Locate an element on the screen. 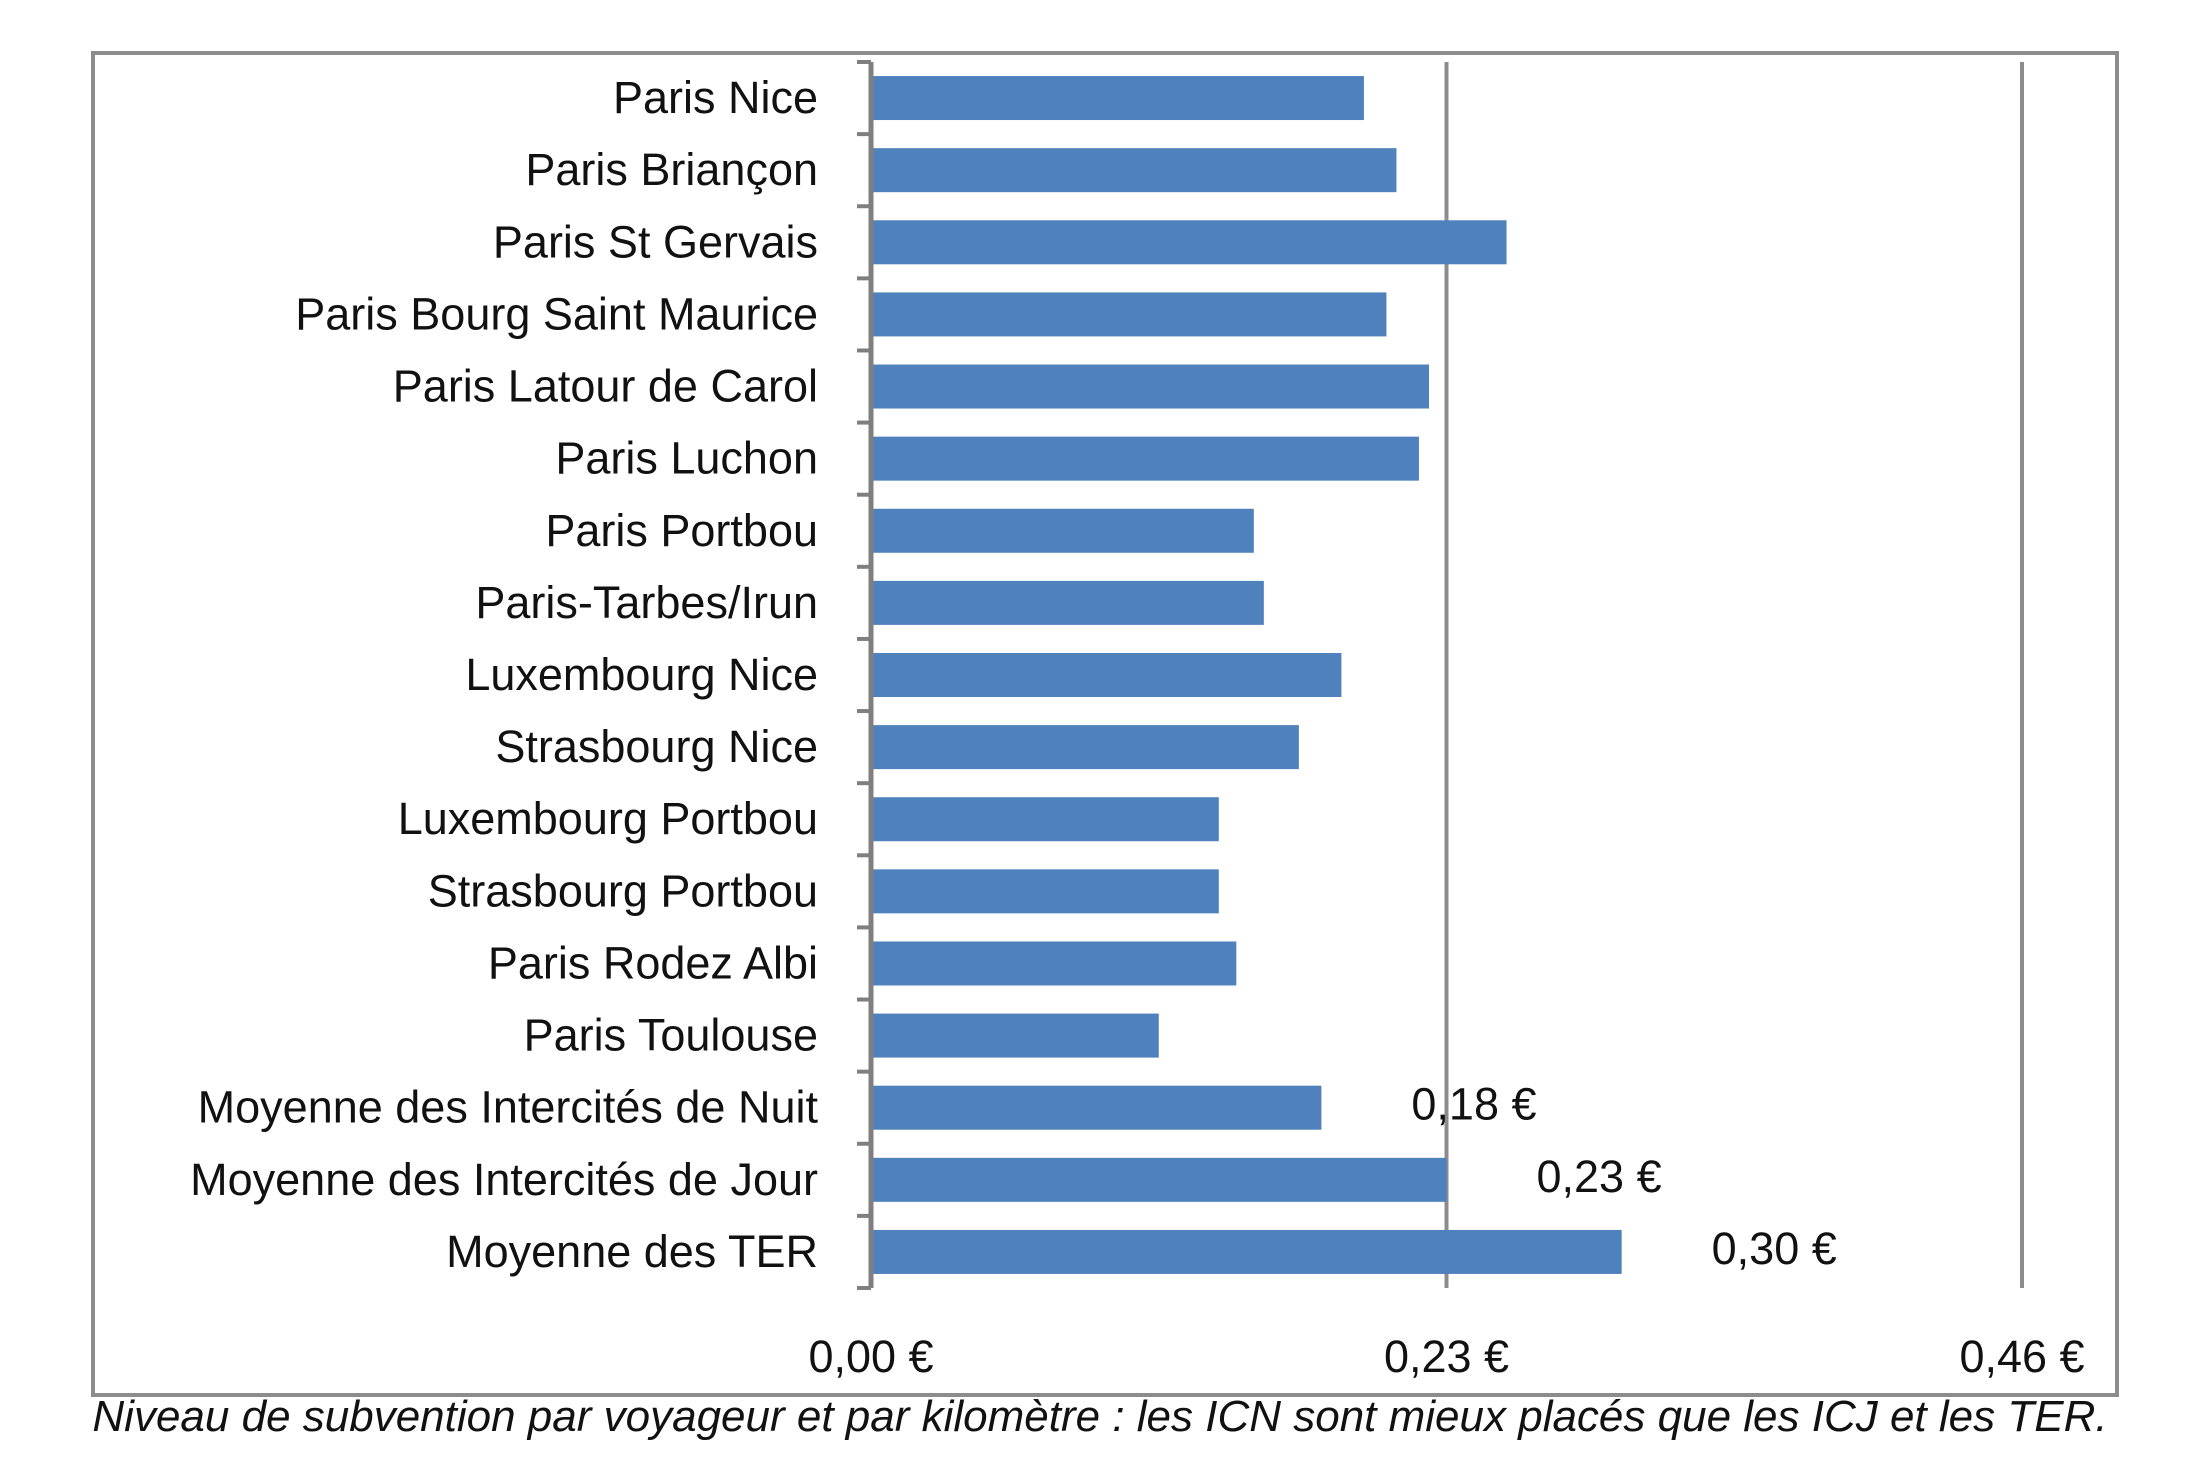 This screenshot has height=1459, width=2200. category-label: Moyenne des TER is located at coordinates (632, 1251).